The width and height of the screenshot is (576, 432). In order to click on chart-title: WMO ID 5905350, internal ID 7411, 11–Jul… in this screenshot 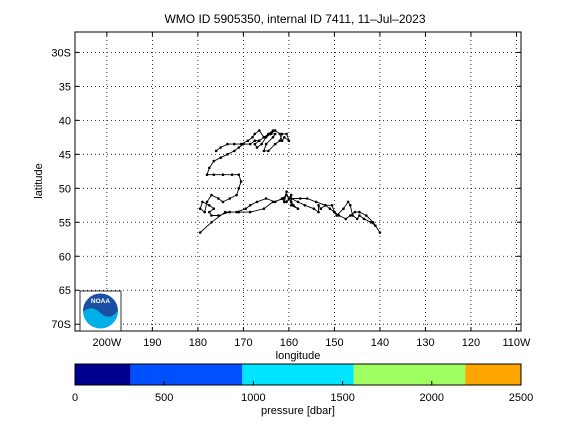, I will do `click(294, 19)`.